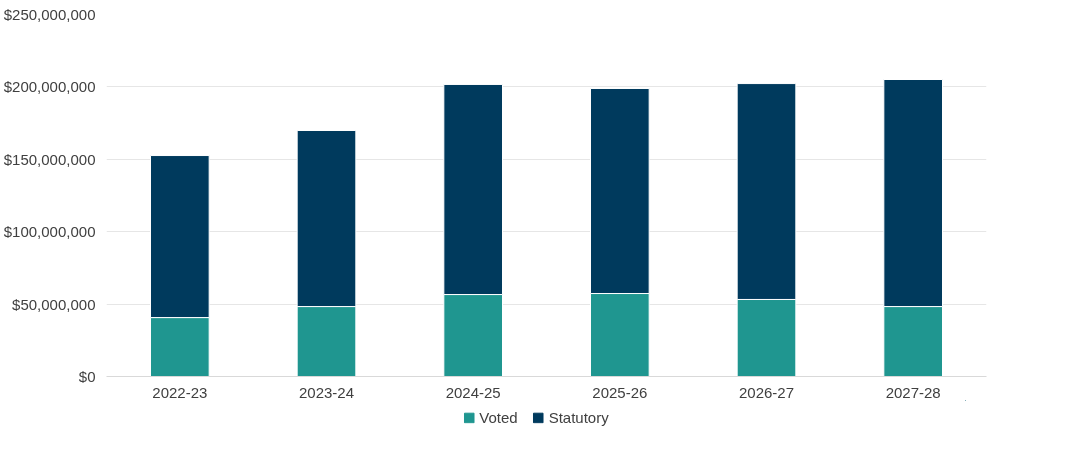 The height and width of the screenshot is (457, 1076). Describe the element at coordinates (913, 392) in the screenshot. I see `x-tick-label: 2027-28` at that location.